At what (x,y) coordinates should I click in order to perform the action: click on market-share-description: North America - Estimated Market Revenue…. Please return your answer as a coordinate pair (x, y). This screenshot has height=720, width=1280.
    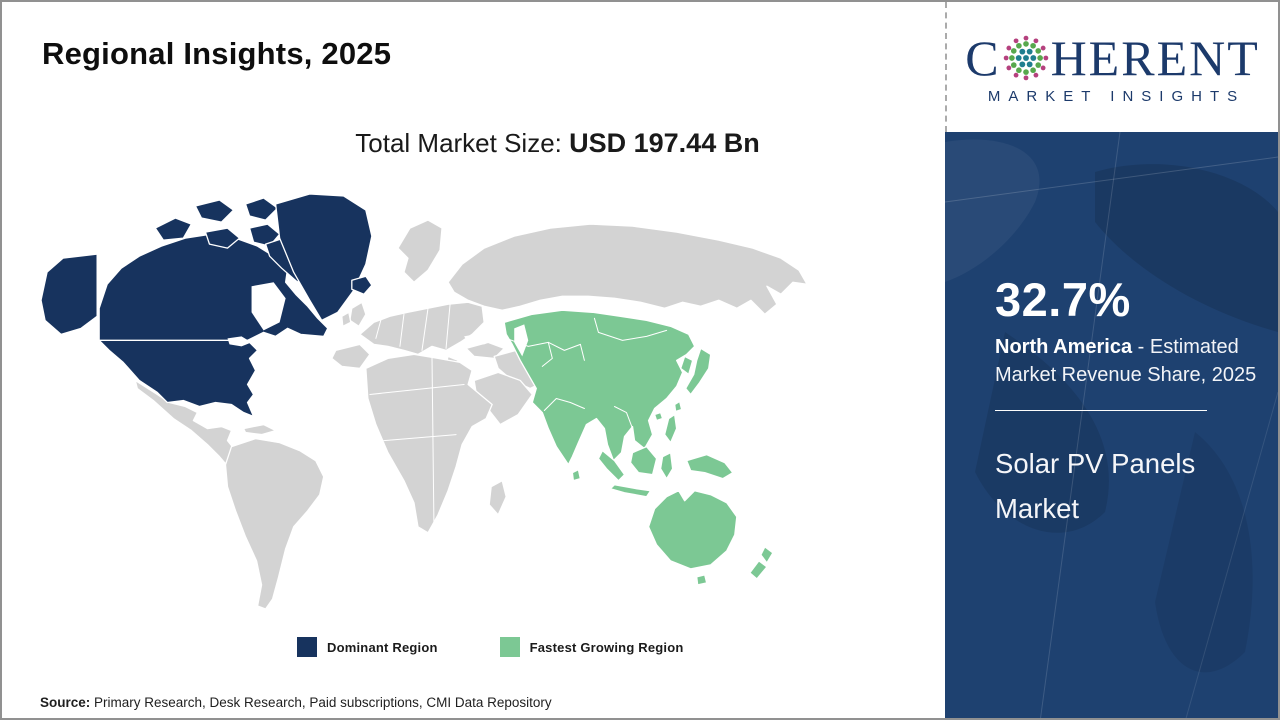
    Looking at the image, I should click on (1129, 361).